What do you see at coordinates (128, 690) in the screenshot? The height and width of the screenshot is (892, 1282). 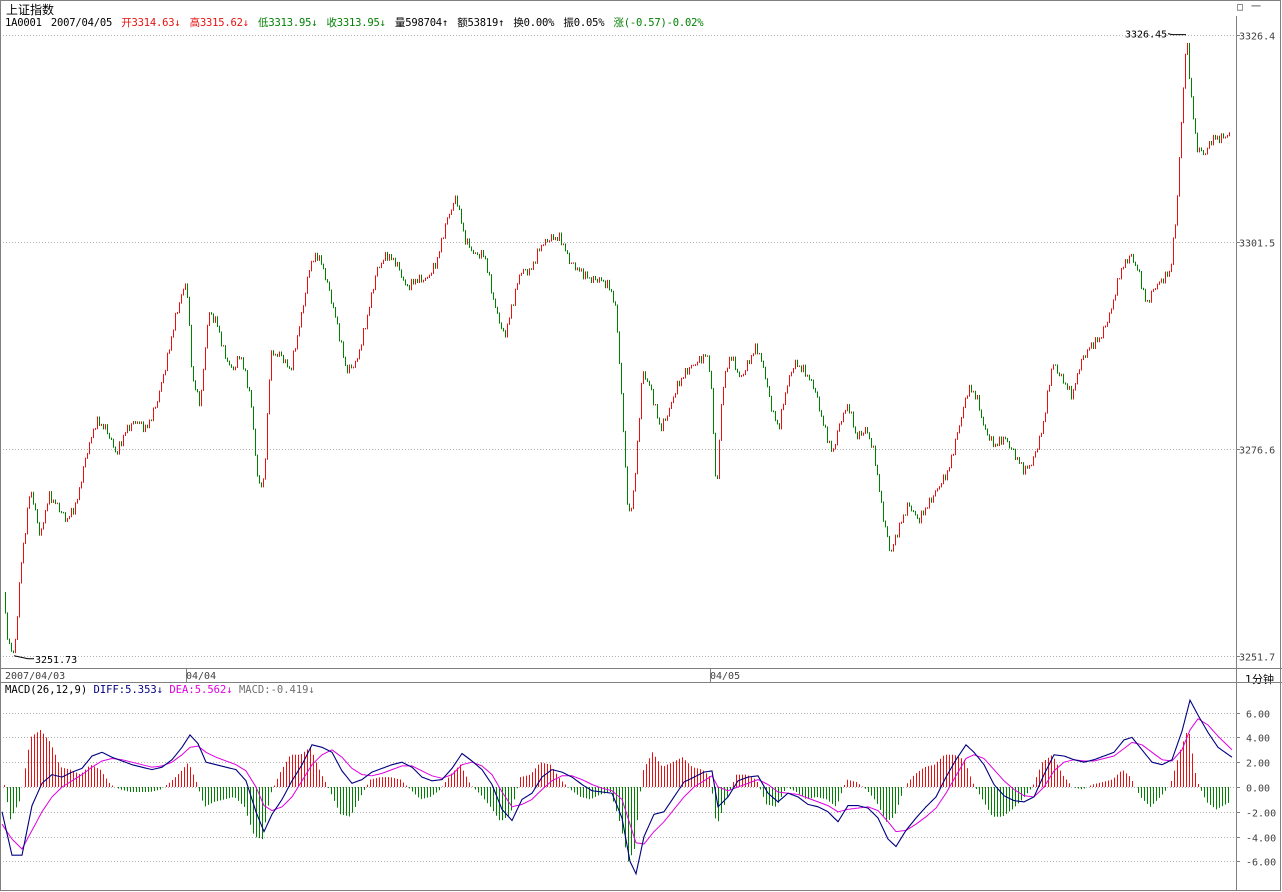 I see `diff-value: DIFF:5.353↓` at bounding box center [128, 690].